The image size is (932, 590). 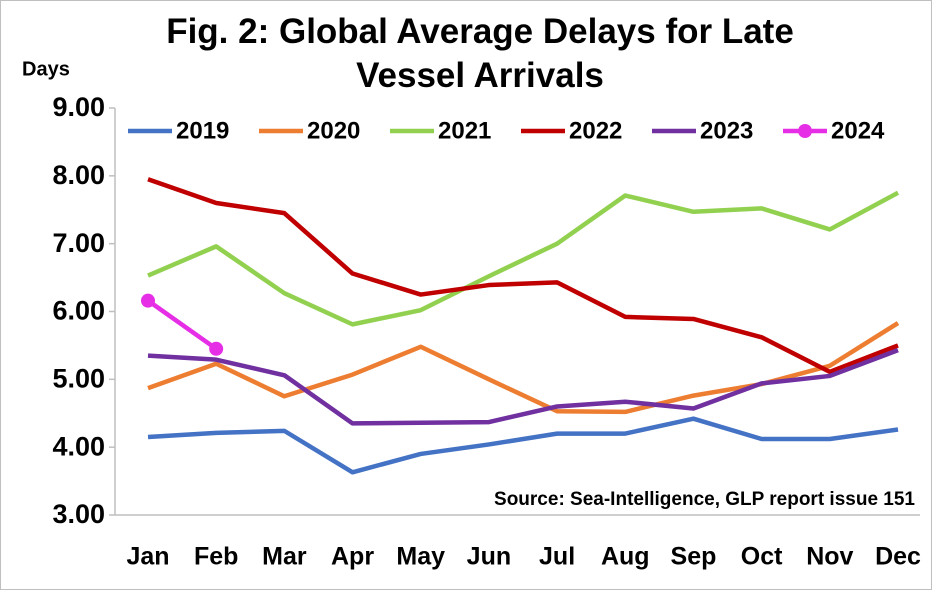 I want to click on y-axis-label: Days, so click(x=46, y=69).